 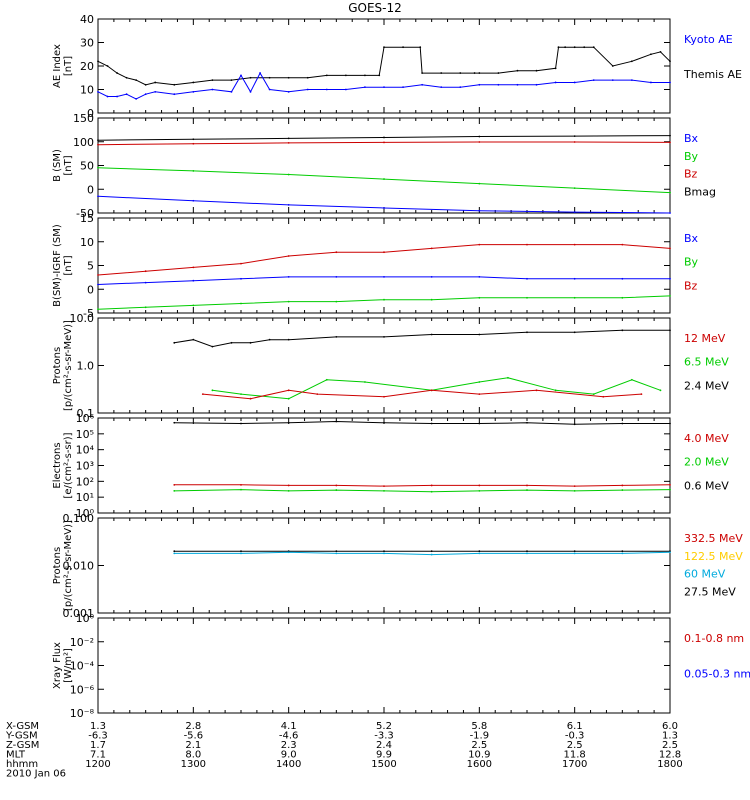 I want to click on y-axis-label: Electrons, so click(x=57, y=465).